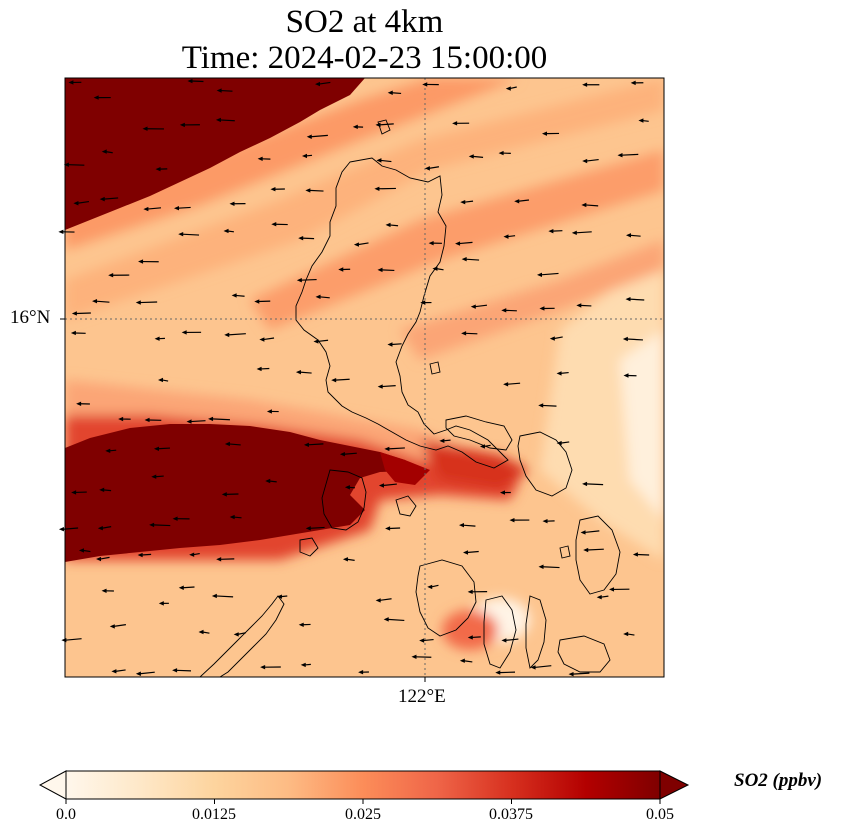  What do you see at coordinates (364, 22) in the screenshot?
I see `plot-title-line1: SO2 at 4km` at bounding box center [364, 22].